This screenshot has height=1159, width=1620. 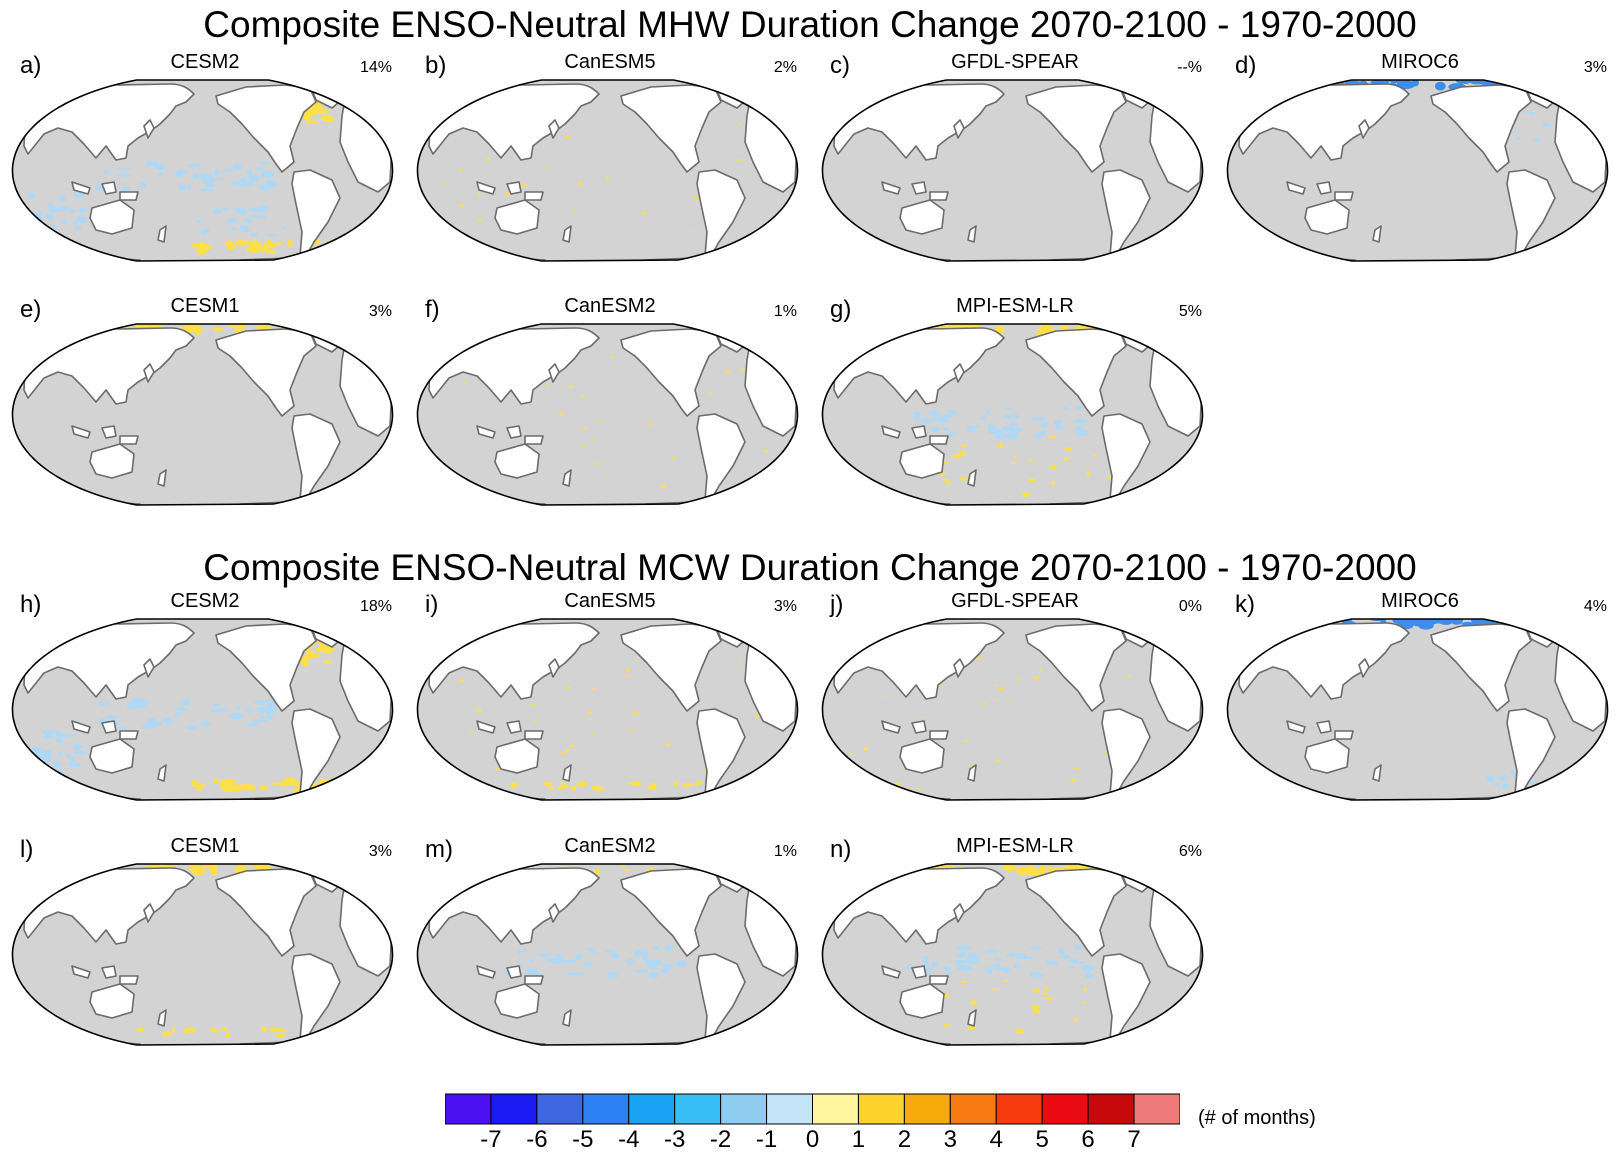 What do you see at coordinates (1595, 67) in the screenshot?
I see `panel-percentage: 3%` at bounding box center [1595, 67].